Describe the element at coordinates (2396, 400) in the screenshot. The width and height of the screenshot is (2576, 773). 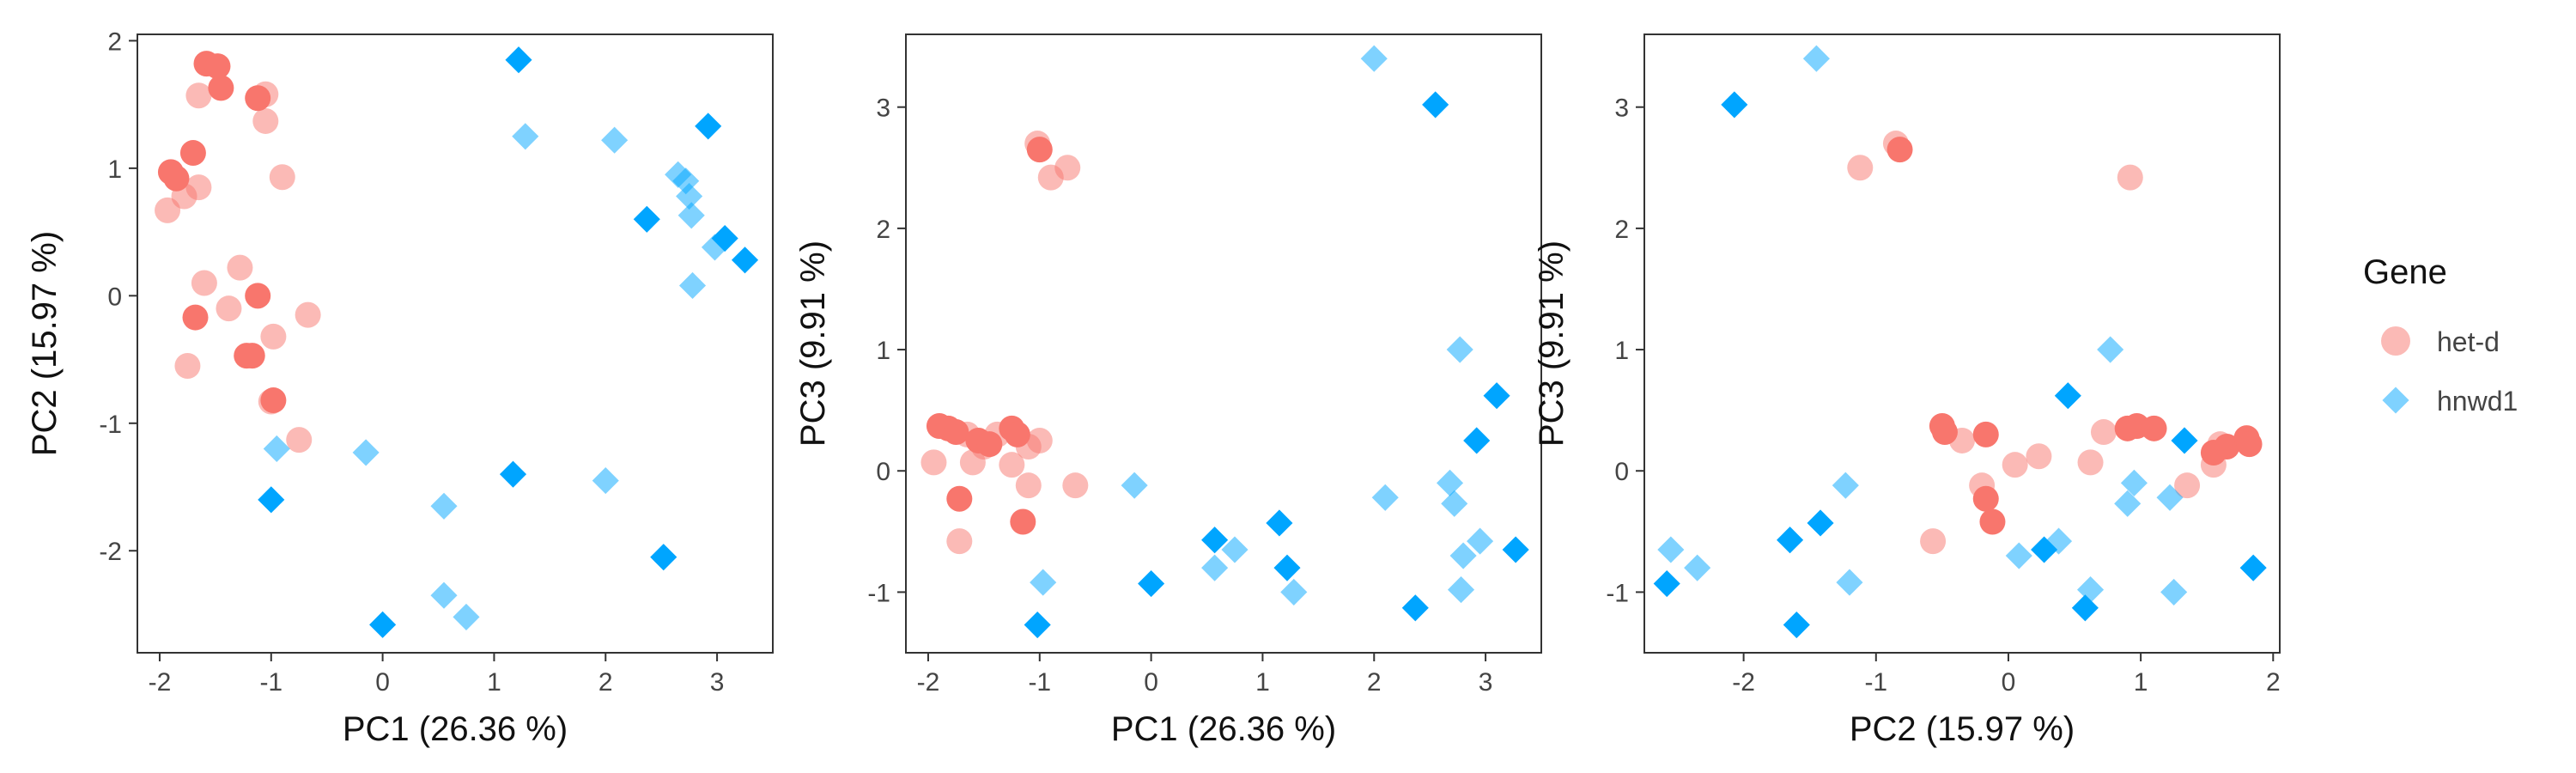
I see `legend-key-hnwd1` at that location.